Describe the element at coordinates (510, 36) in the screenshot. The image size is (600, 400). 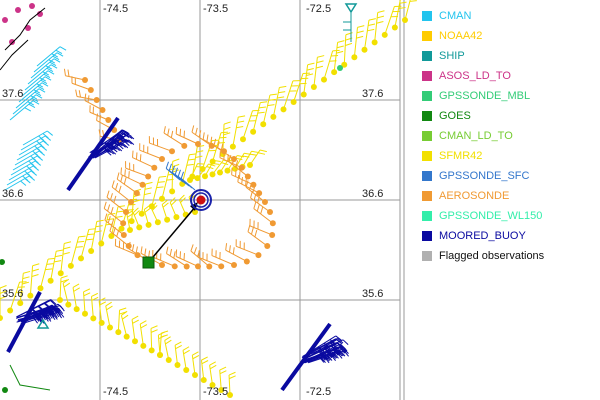
I see `legend-item-noaa42: NOAA42` at that location.